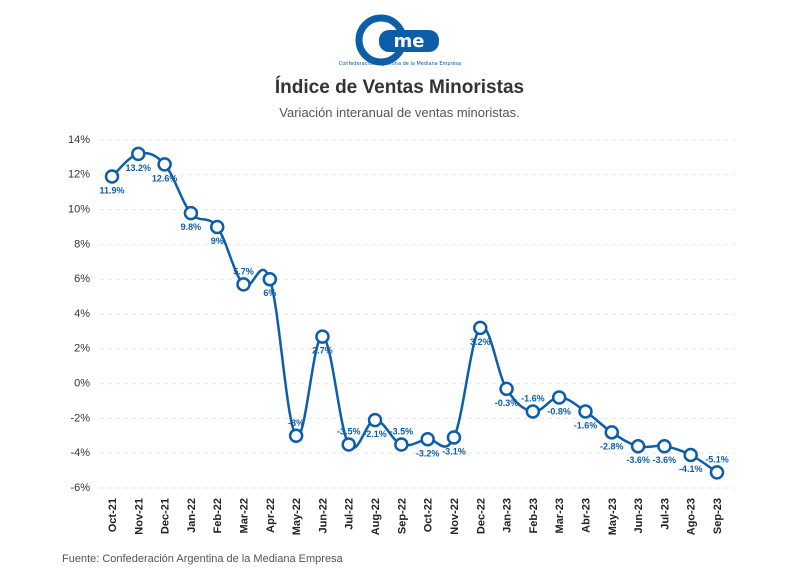 The width and height of the screenshot is (799, 577). What do you see at coordinates (82, 279) in the screenshot?
I see `y-tick-label: 6%` at bounding box center [82, 279].